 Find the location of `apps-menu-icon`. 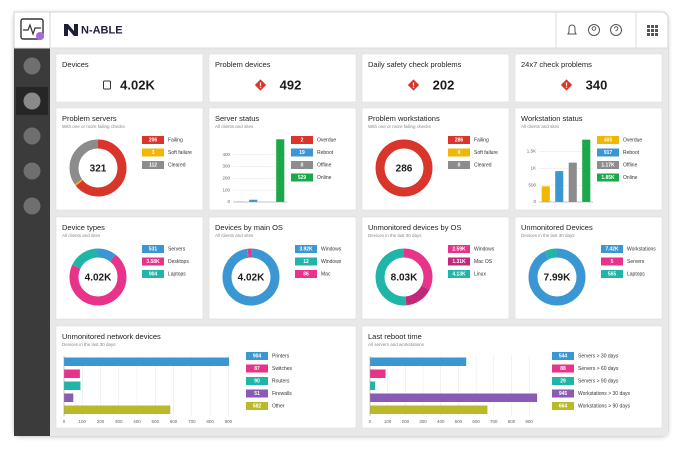

apps-menu-icon is located at coordinates (652, 30).